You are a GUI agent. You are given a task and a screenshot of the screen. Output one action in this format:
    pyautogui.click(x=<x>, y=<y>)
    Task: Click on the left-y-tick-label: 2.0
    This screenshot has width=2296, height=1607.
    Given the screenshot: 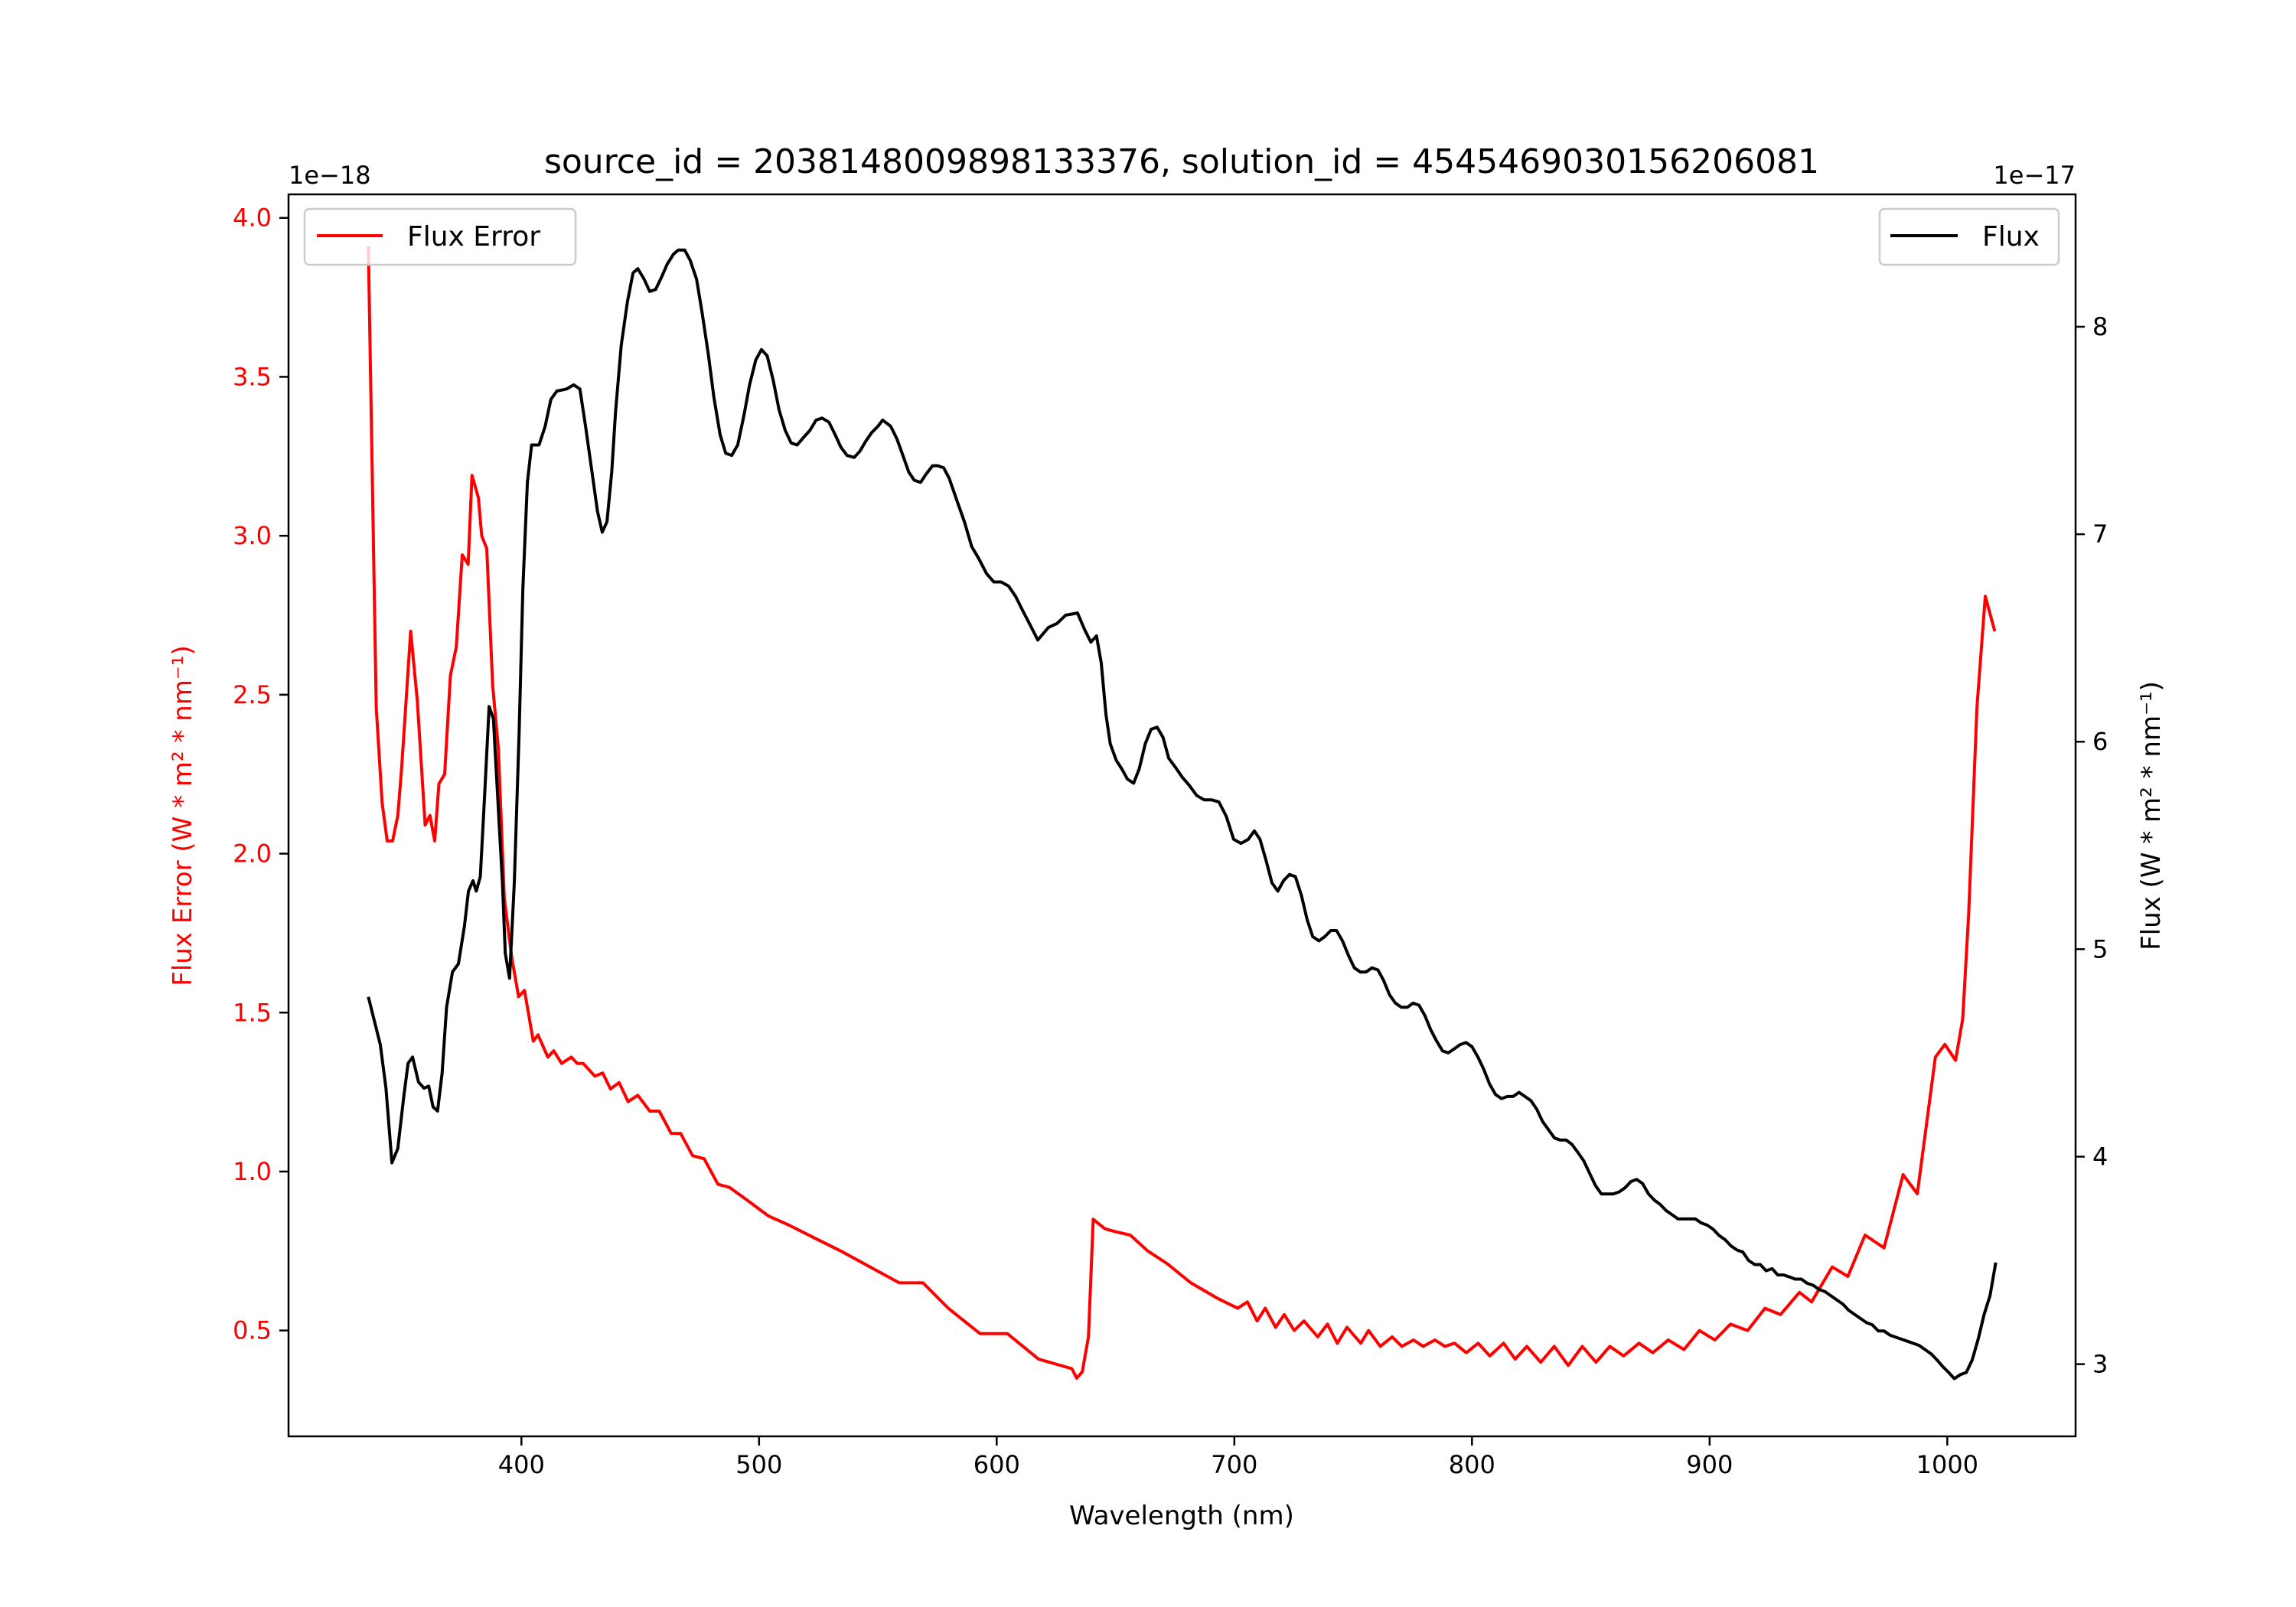 What is the action you would take?
    pyautogui.click(x=252, y=854)
    